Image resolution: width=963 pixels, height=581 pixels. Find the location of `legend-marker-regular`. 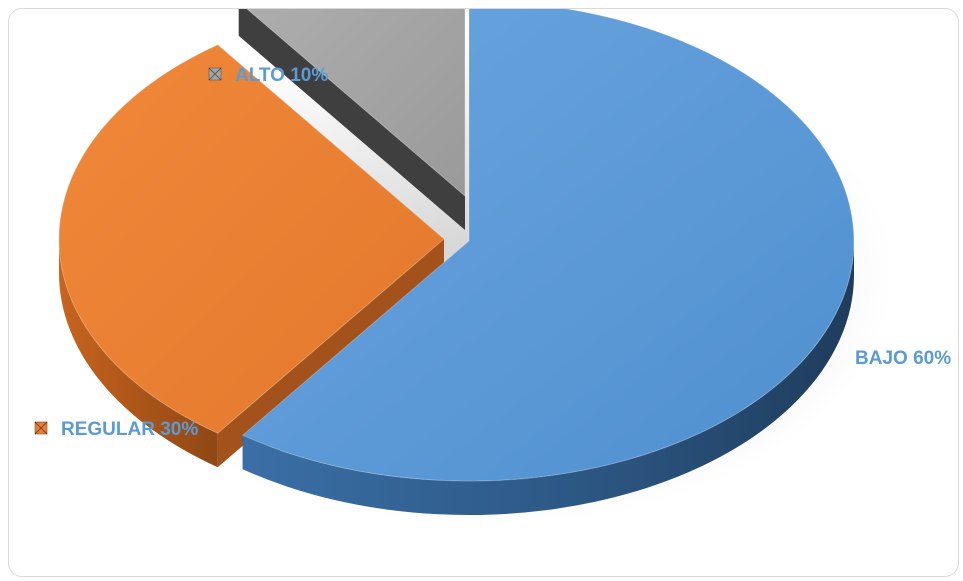

legend-marker-regular is located at coordinates (41, 428).